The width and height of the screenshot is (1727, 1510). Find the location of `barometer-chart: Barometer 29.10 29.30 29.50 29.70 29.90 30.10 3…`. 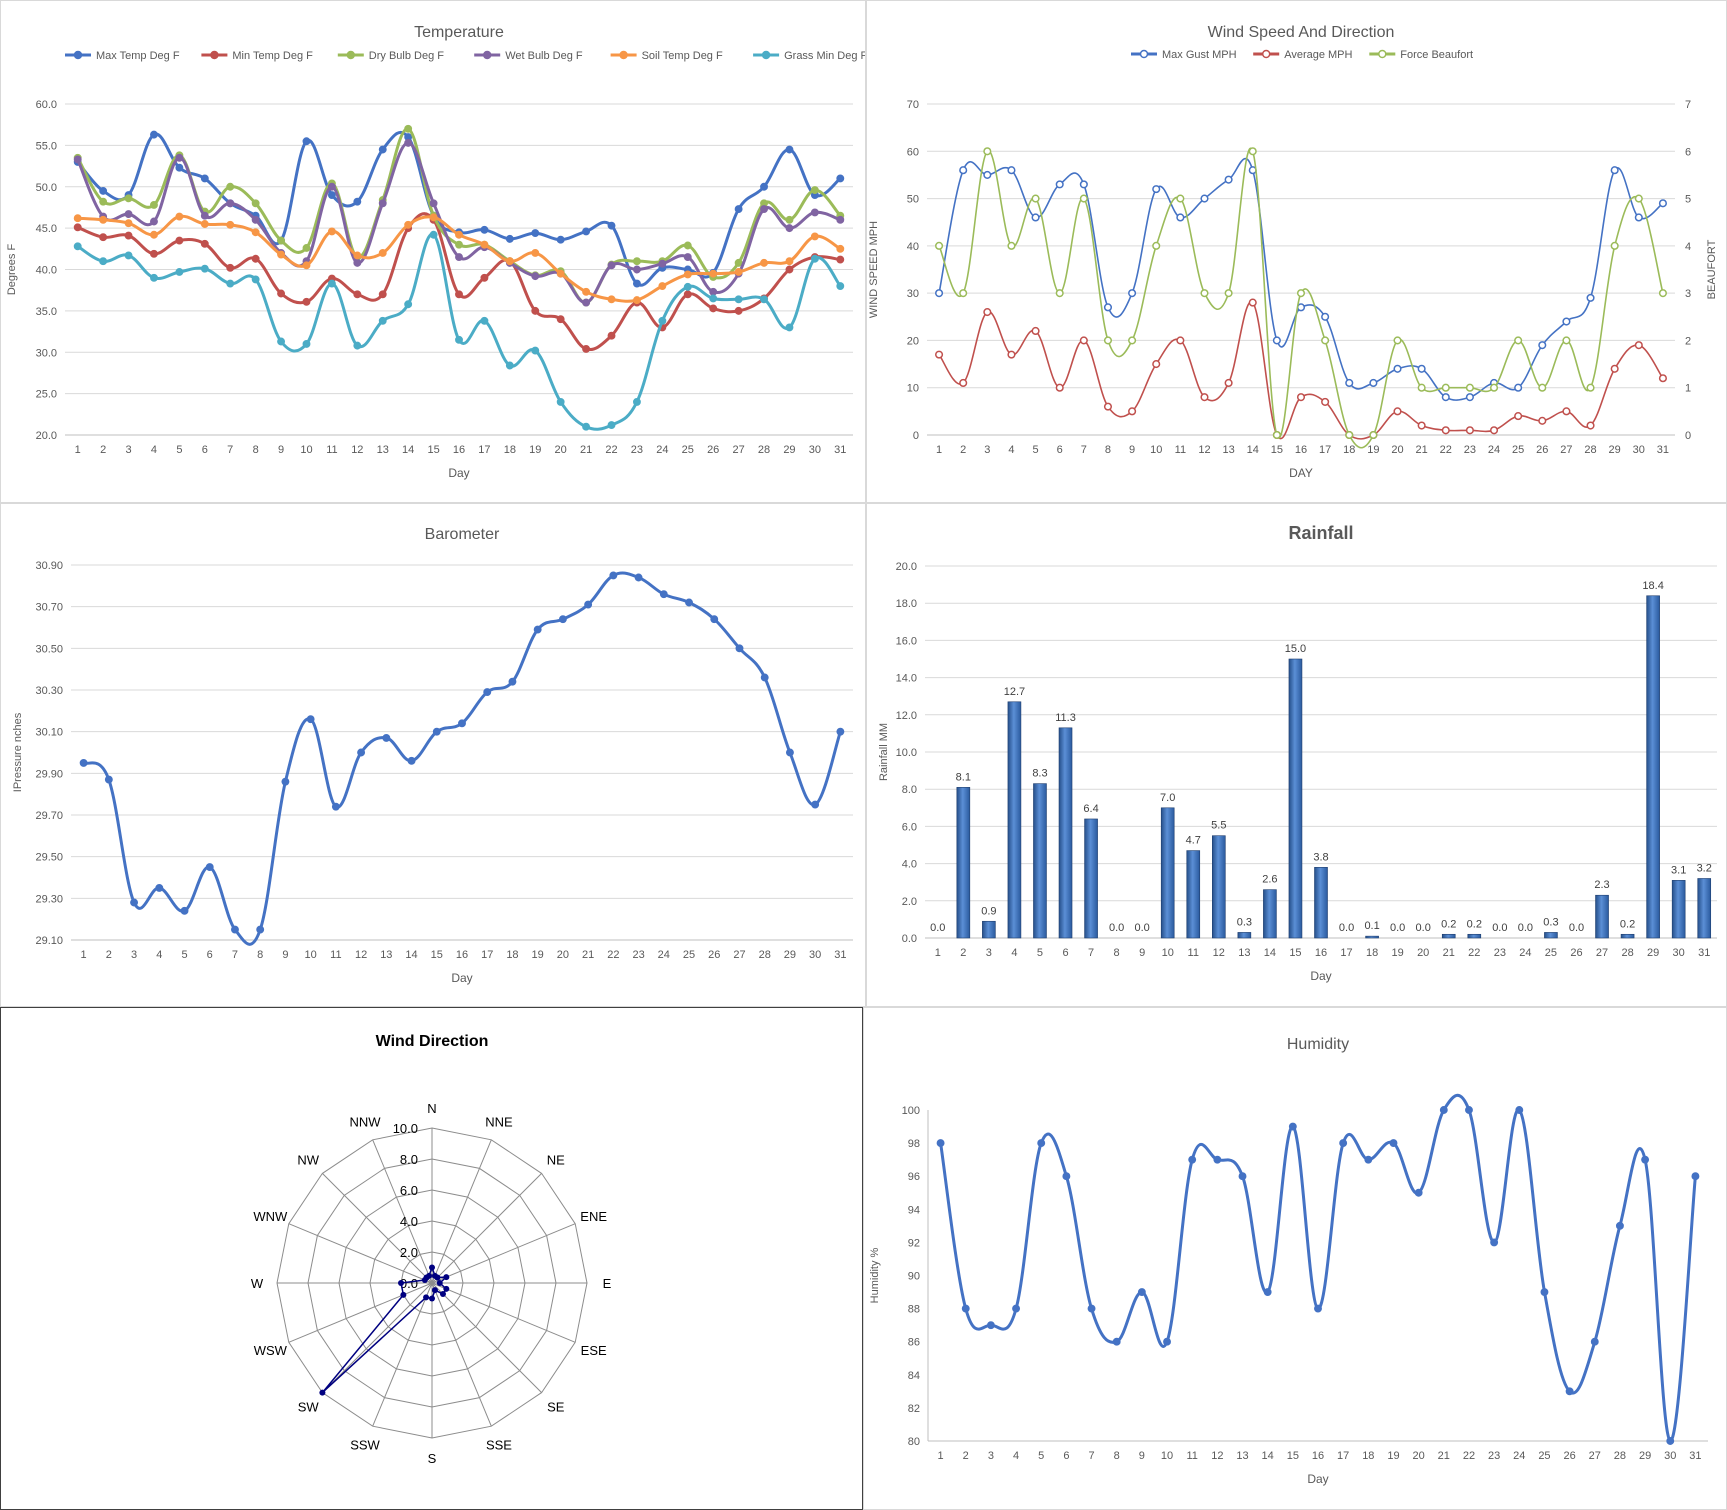

barometer-chart: Barometer 29.10 29.30 29.50 29.70 29.90 30.10 3… is located at coordinates (432, 755).